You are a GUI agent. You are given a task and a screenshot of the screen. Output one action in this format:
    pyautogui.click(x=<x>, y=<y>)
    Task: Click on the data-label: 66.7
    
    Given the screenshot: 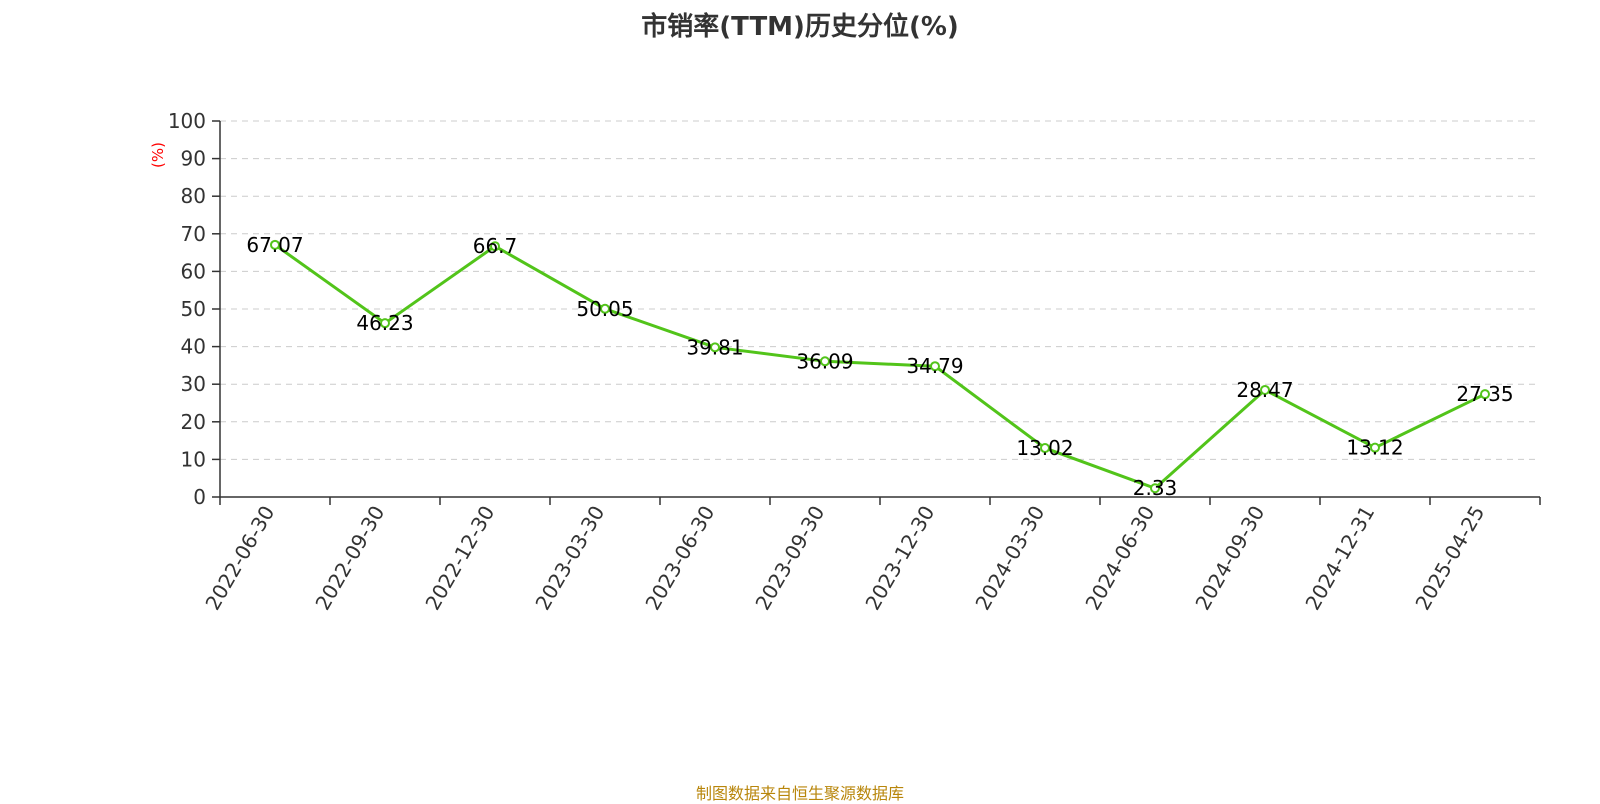 What is the action you would take?
    pyautogui.click(x=495, y=246)
    